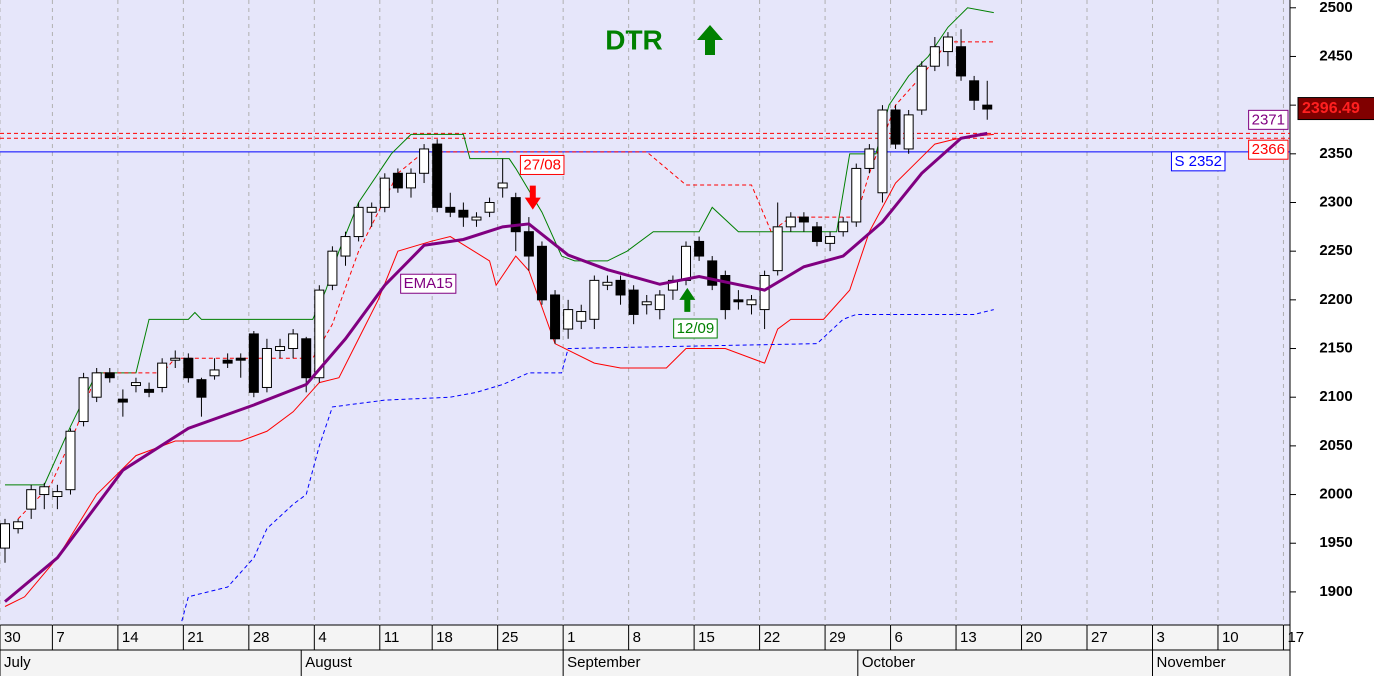 This screenshot has height=676, width=1374. I want to click on y-tick-label: 2100, so click(1335, 396).